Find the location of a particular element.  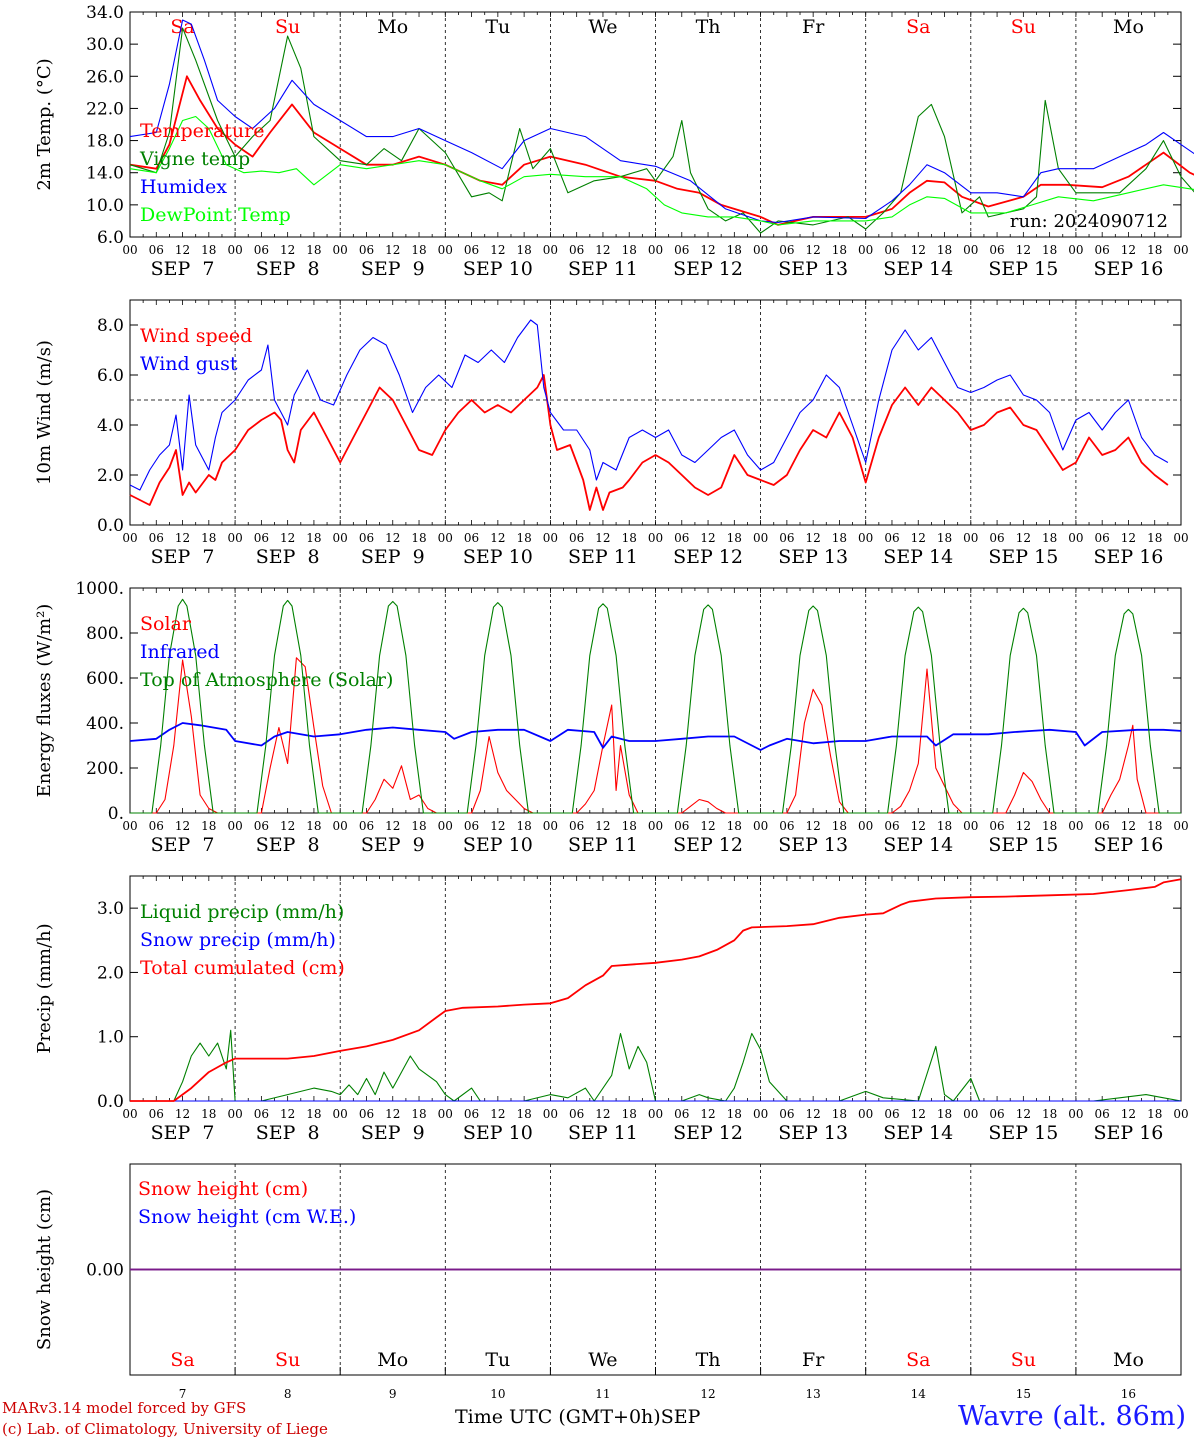

weekday-label: Tu is located at coordinates (497, 1360).